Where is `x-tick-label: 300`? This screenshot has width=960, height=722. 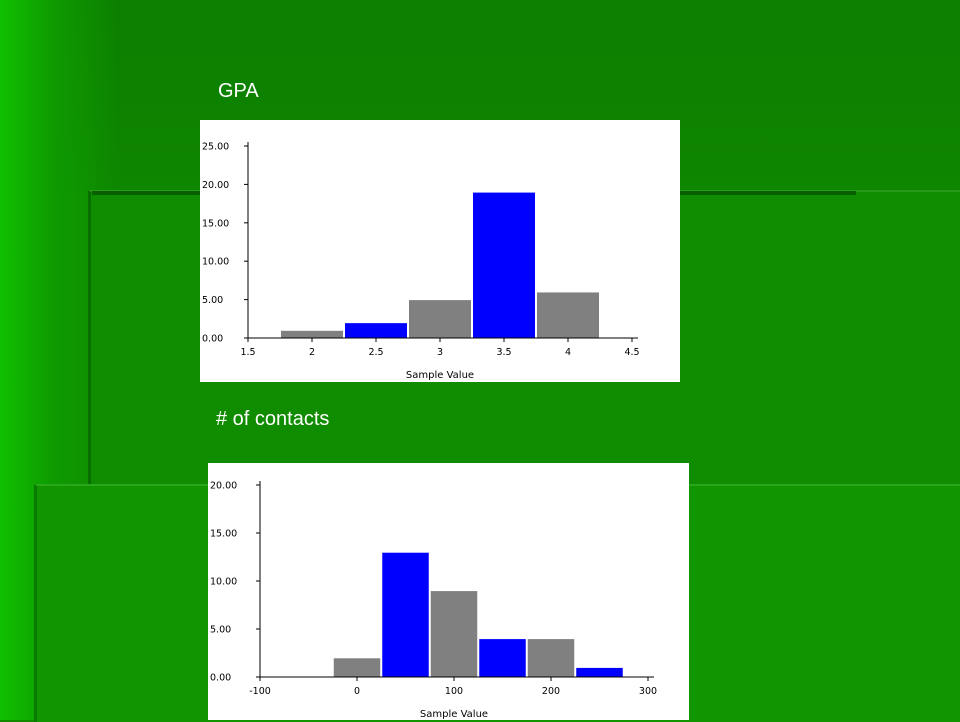
x-tick-label: 300 is located at coordinates (648, 691).